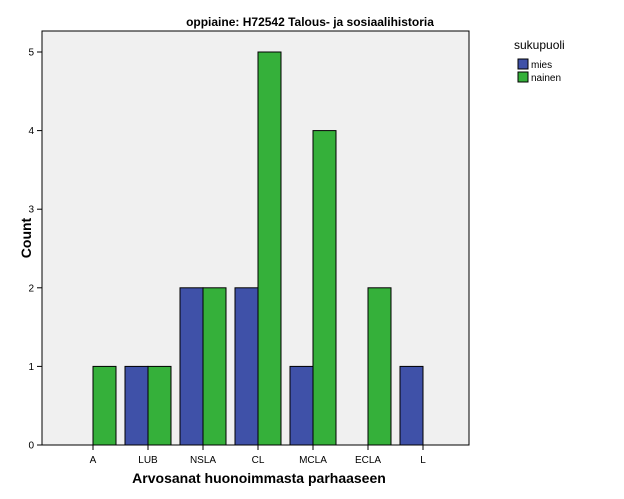 The height and width of the screenshot is (499, 624). I want to click on x-tick-label: CL, so click(258, 460).